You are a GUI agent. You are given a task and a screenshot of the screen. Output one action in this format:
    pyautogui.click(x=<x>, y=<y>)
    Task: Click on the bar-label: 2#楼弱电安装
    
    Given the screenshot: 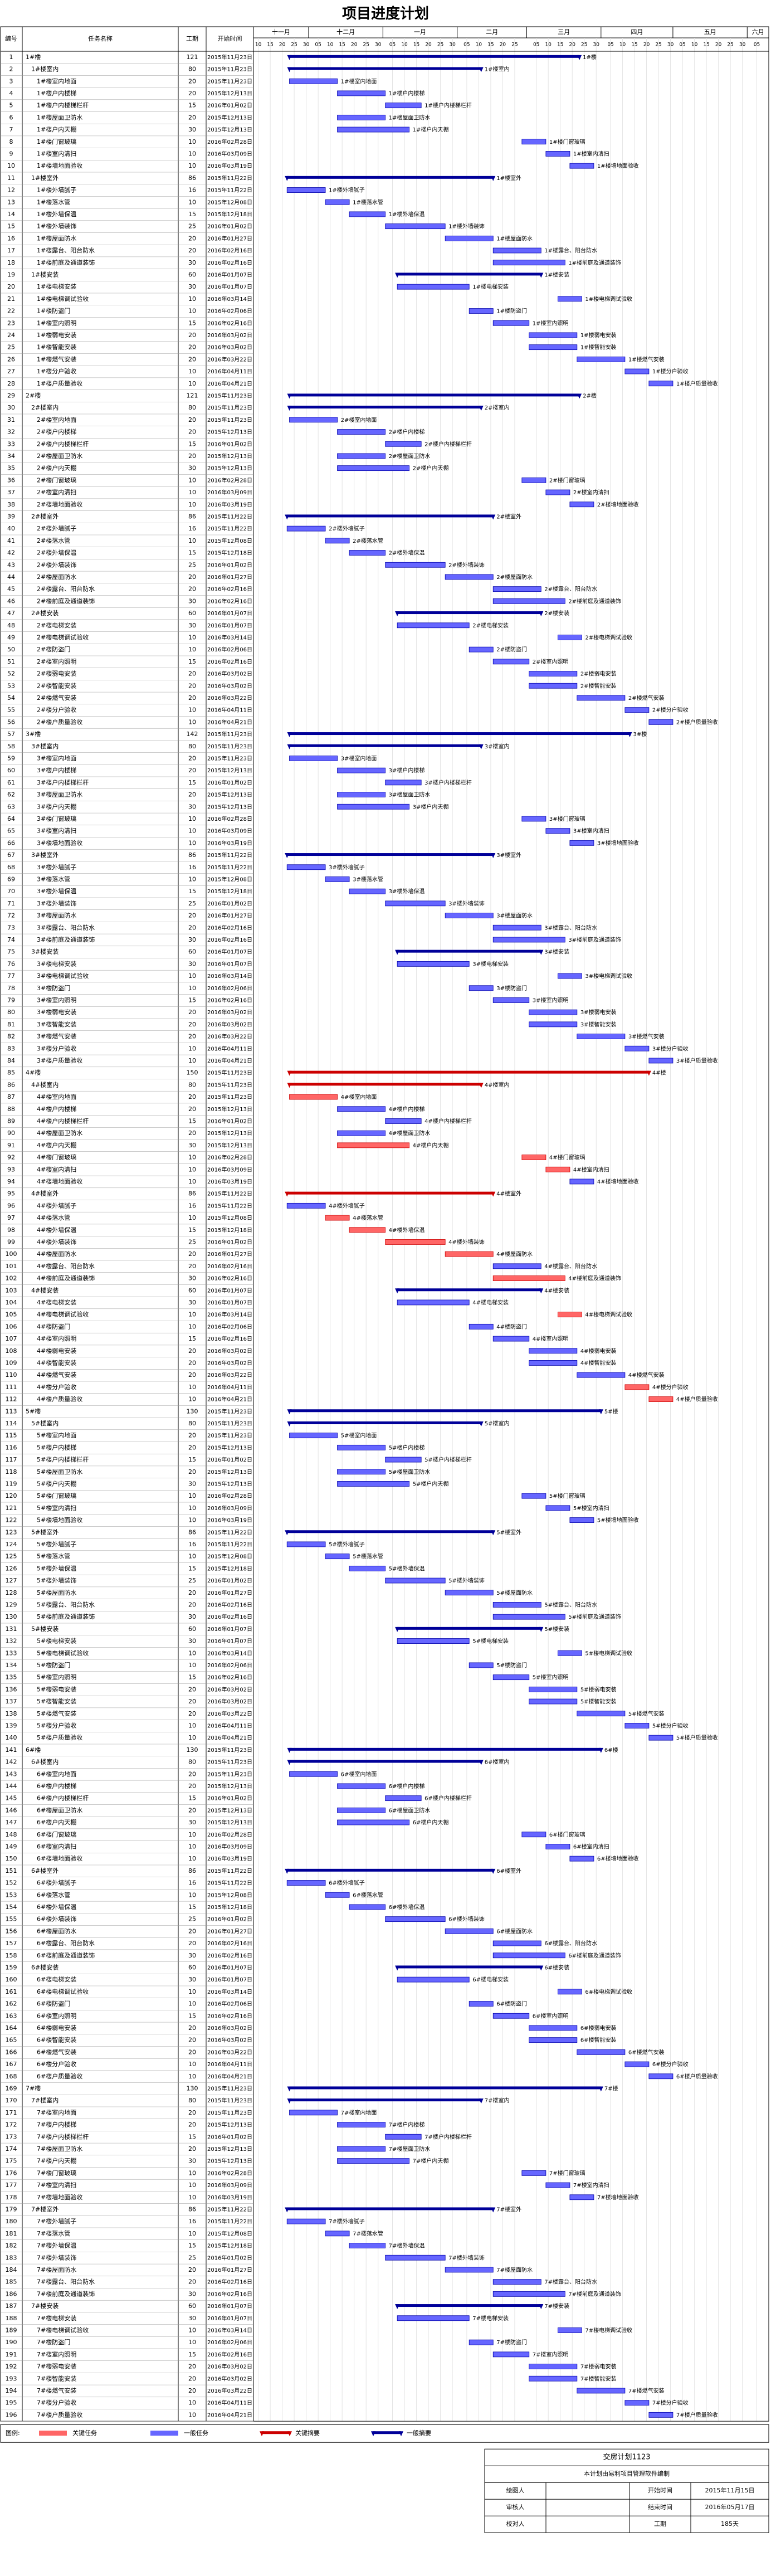 What is the action you would take?
    pyautogui.click(x=598, y=674)
    